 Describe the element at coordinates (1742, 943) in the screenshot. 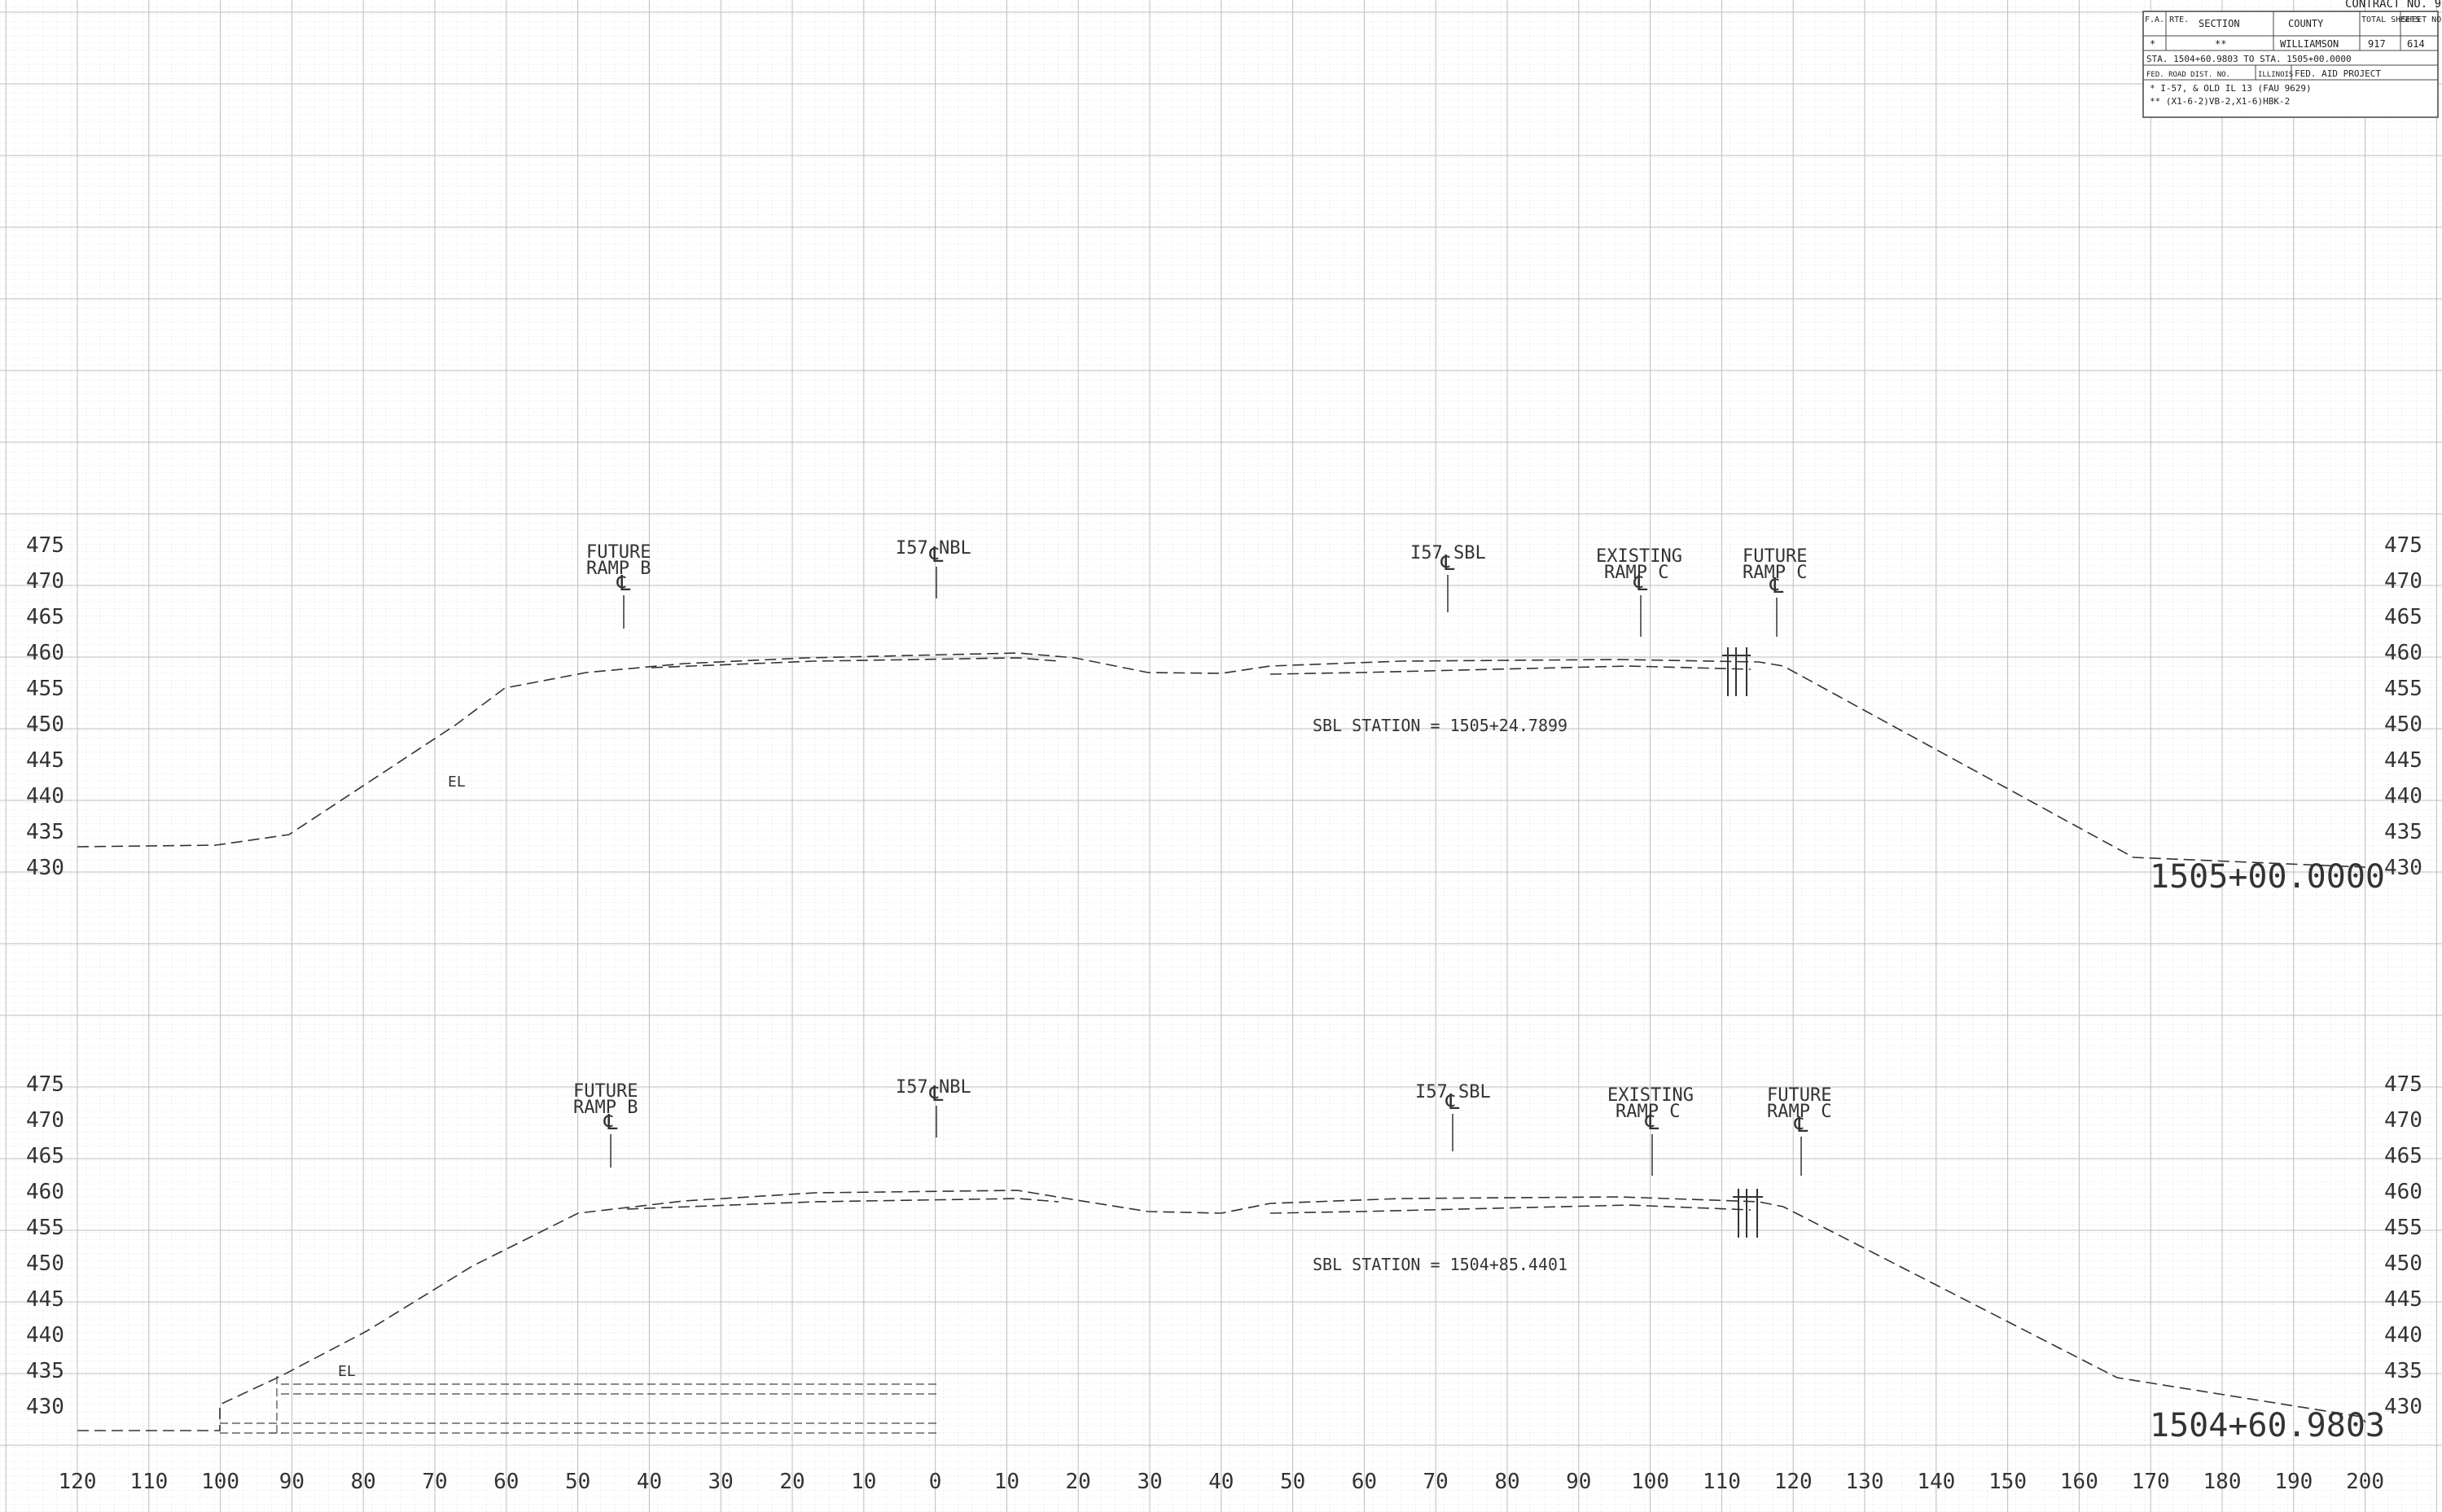

I see `barrier-posts` at that location.